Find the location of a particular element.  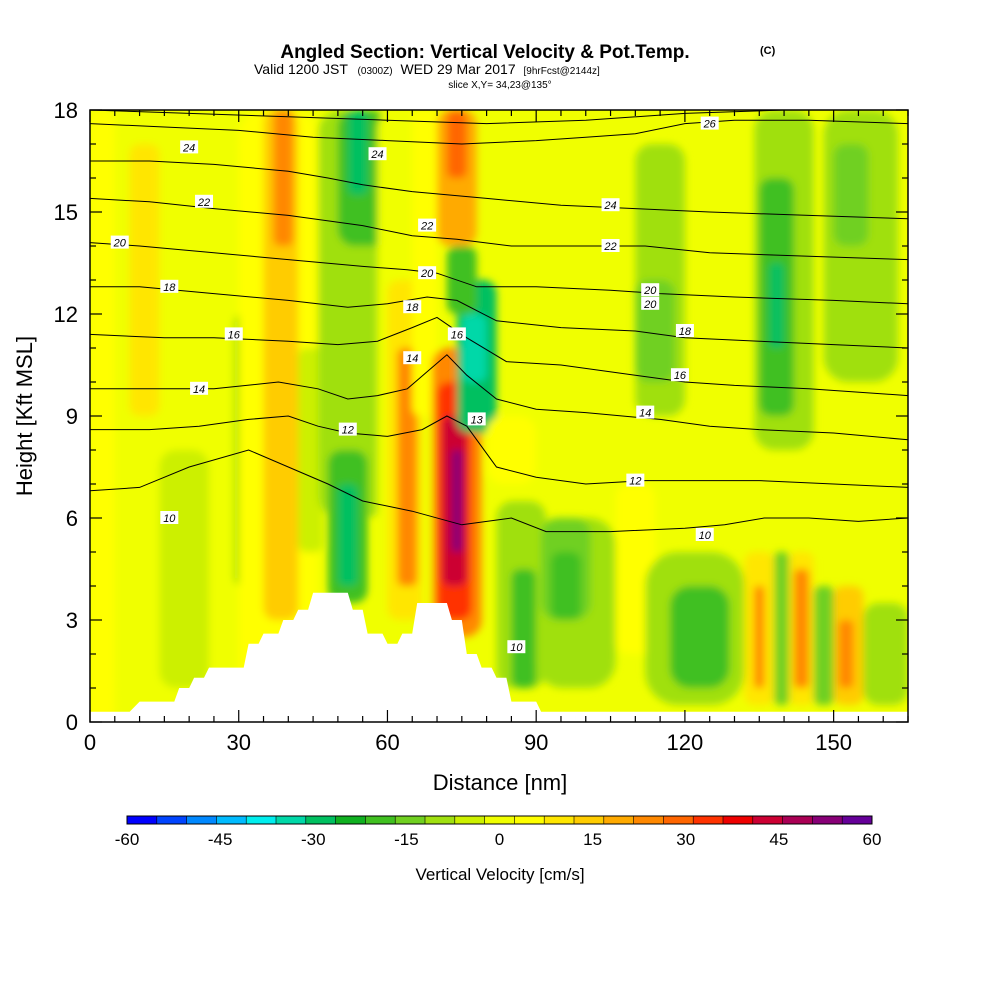

contour-label-2: 14 is located at coordinates (645, 412).